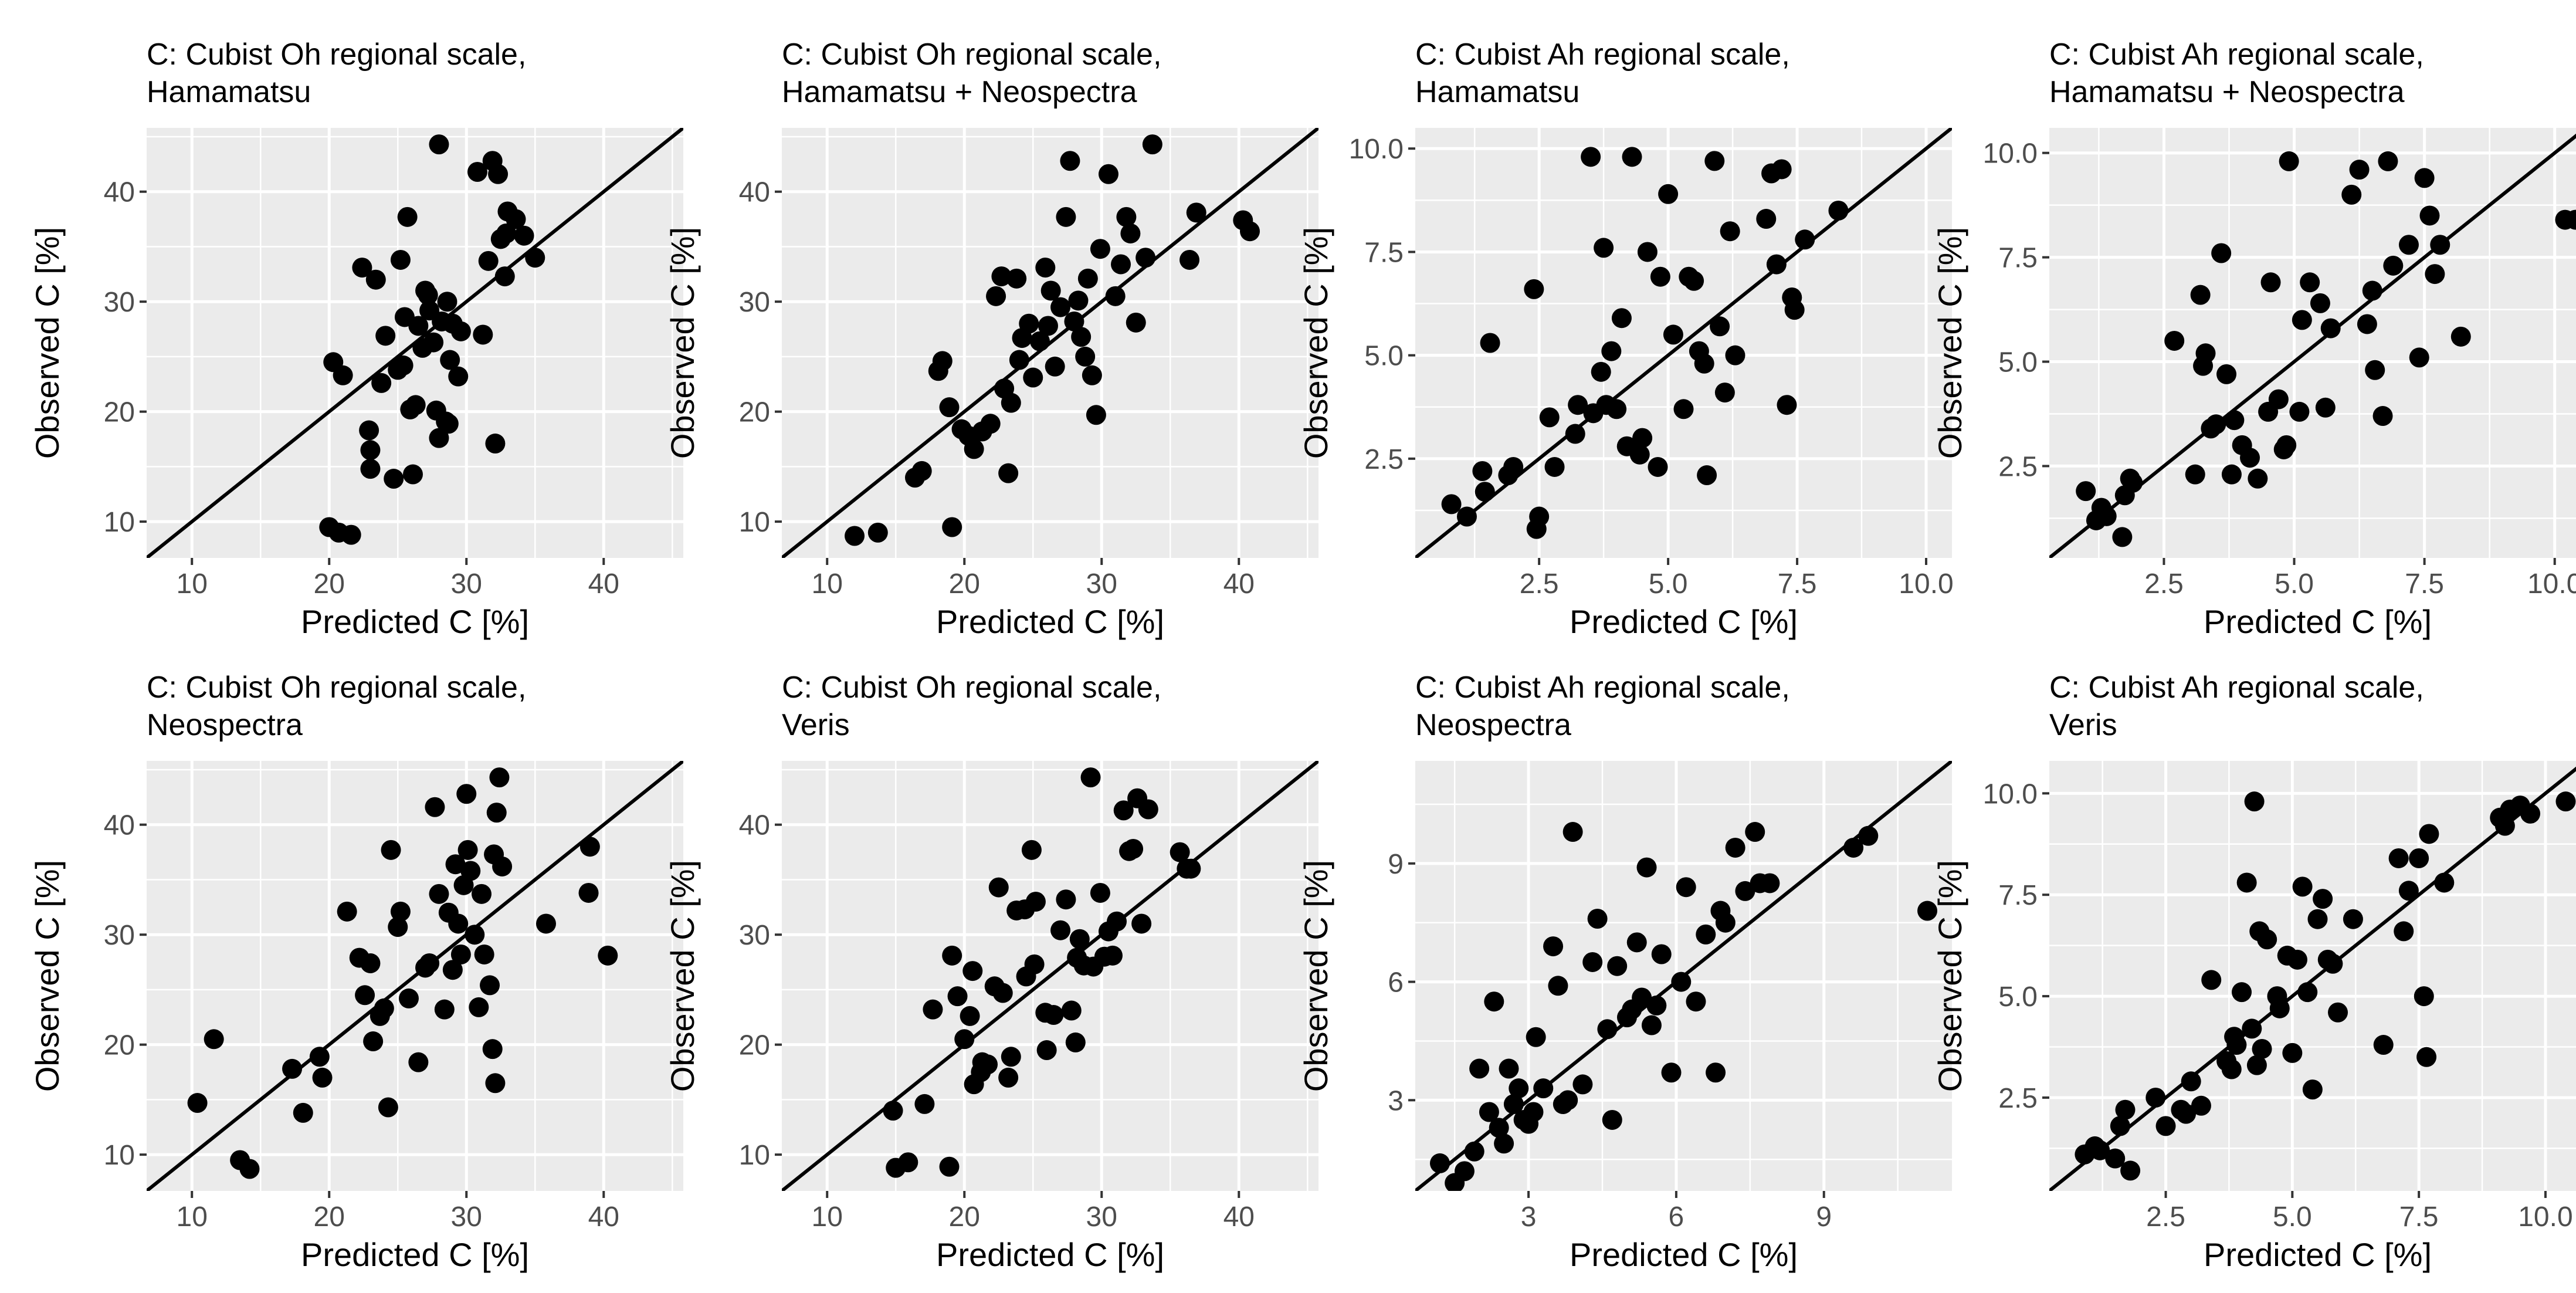  What do you see at coordinates (2236, 55) in the screenshot?
I see `chart-title-line: C: Cubist Ah regional scale,` at bounding box center [2236, 55].